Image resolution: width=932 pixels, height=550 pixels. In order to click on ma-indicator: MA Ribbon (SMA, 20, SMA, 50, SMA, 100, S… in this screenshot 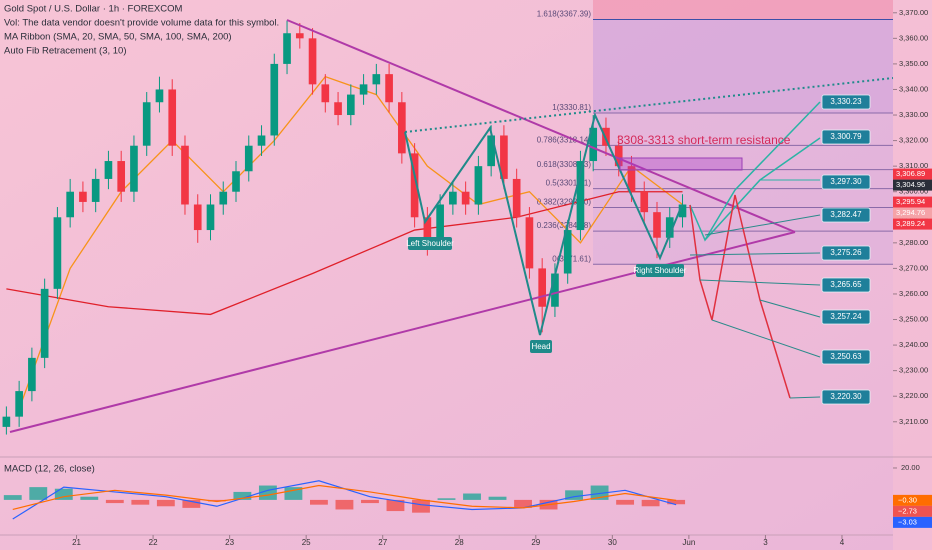, I will do `click(118, 37)`.